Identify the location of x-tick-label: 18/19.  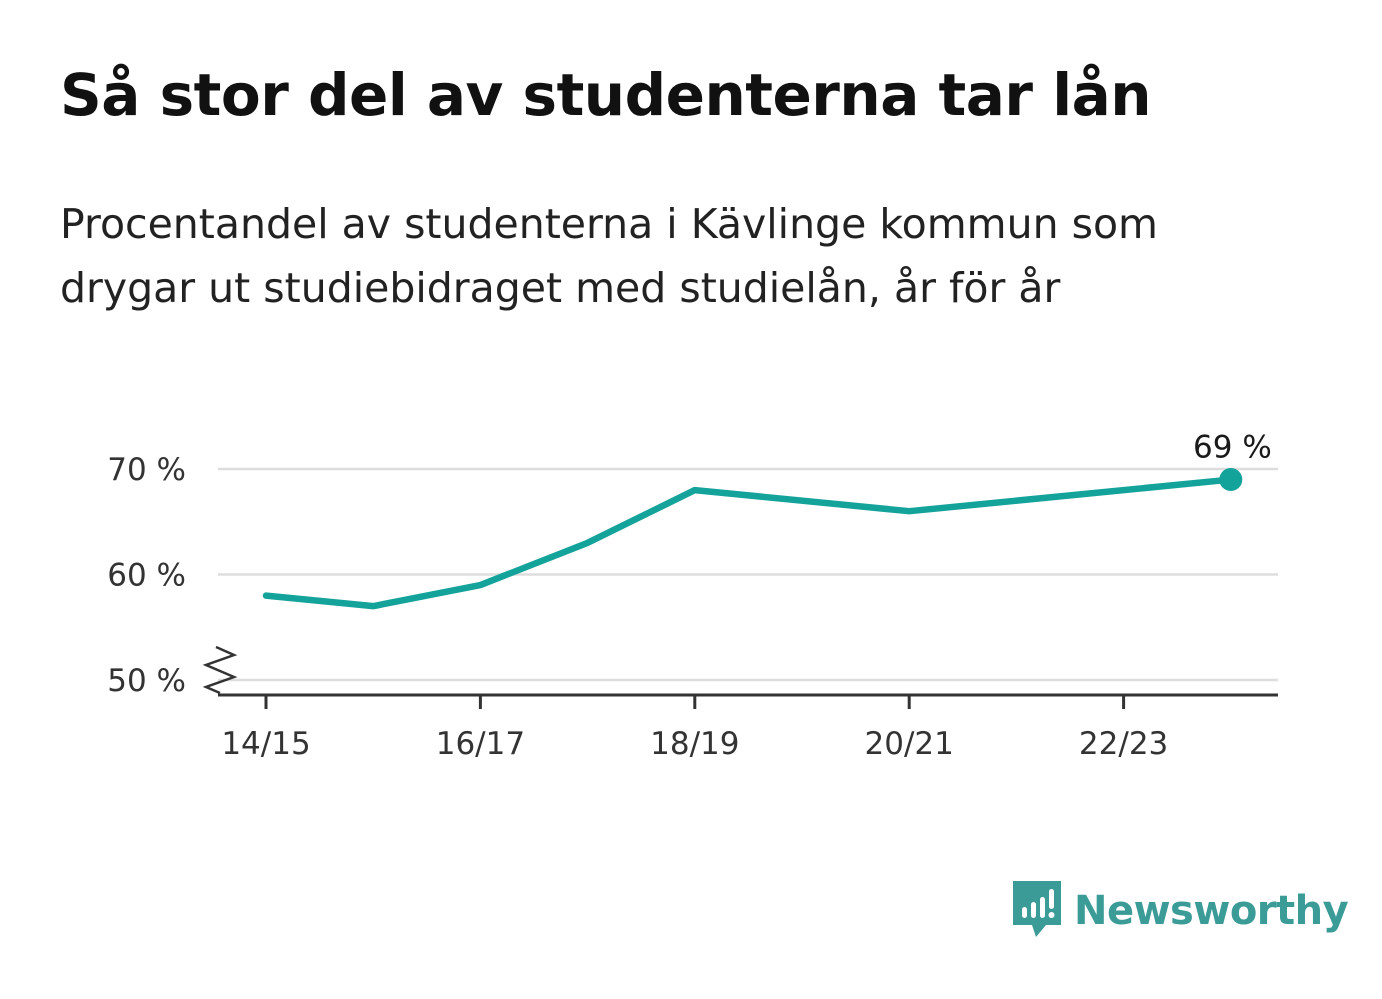
(694, 744).